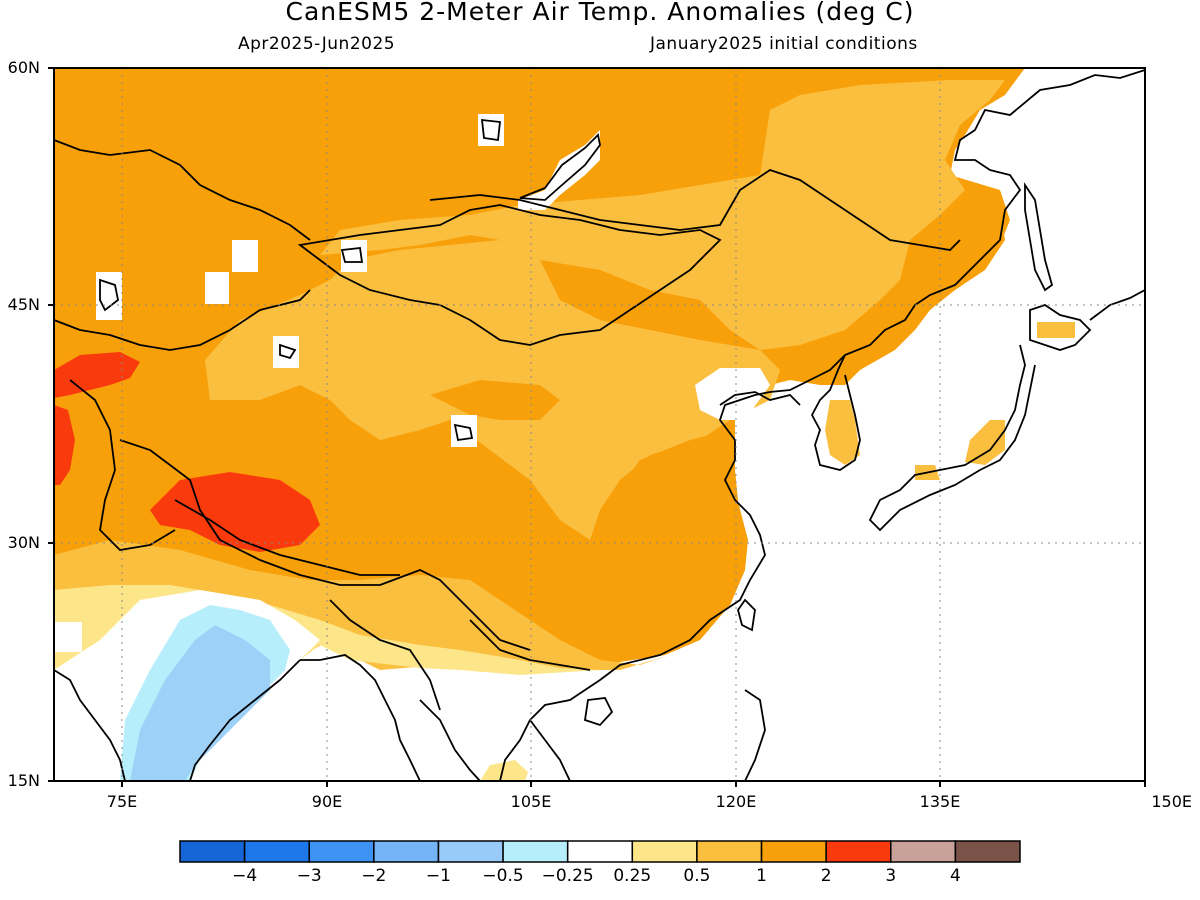 This screenshot has width=1200, height=900. What do you see at coordinates (746, 615) in the screenshot?
I see `taiwan-outline` at bounding box center [746, 615].